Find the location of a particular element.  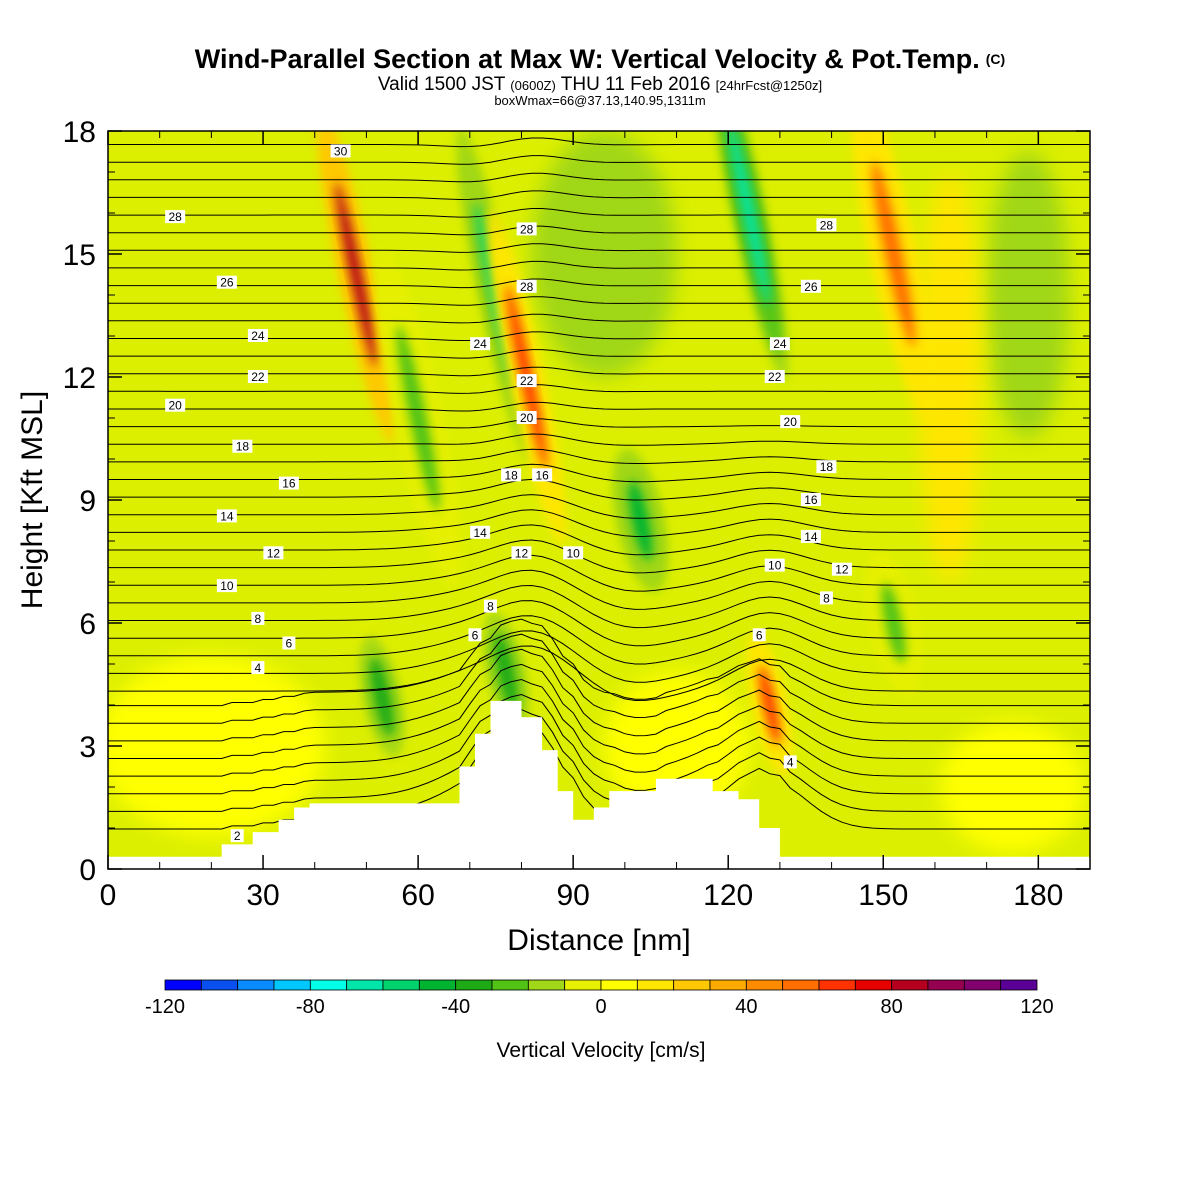

svg-text: 4 is located at coordinates (790, 762).